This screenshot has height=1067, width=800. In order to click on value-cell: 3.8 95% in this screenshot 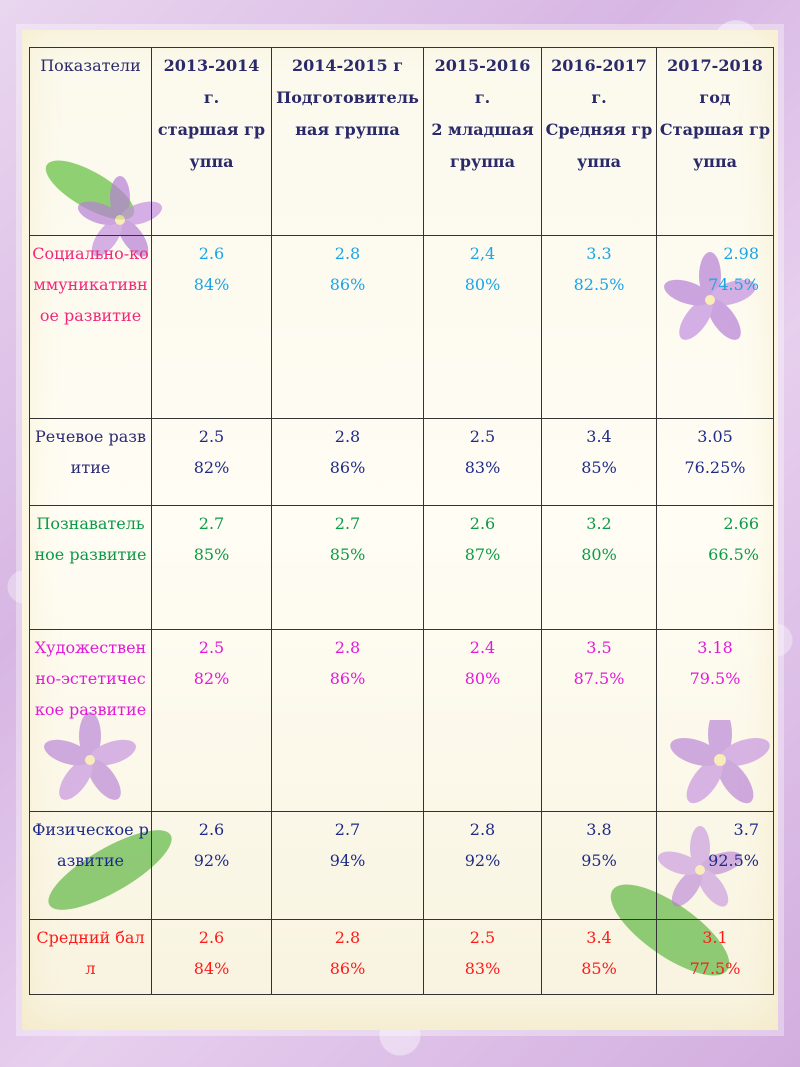, I will do `click(599, 865)`.